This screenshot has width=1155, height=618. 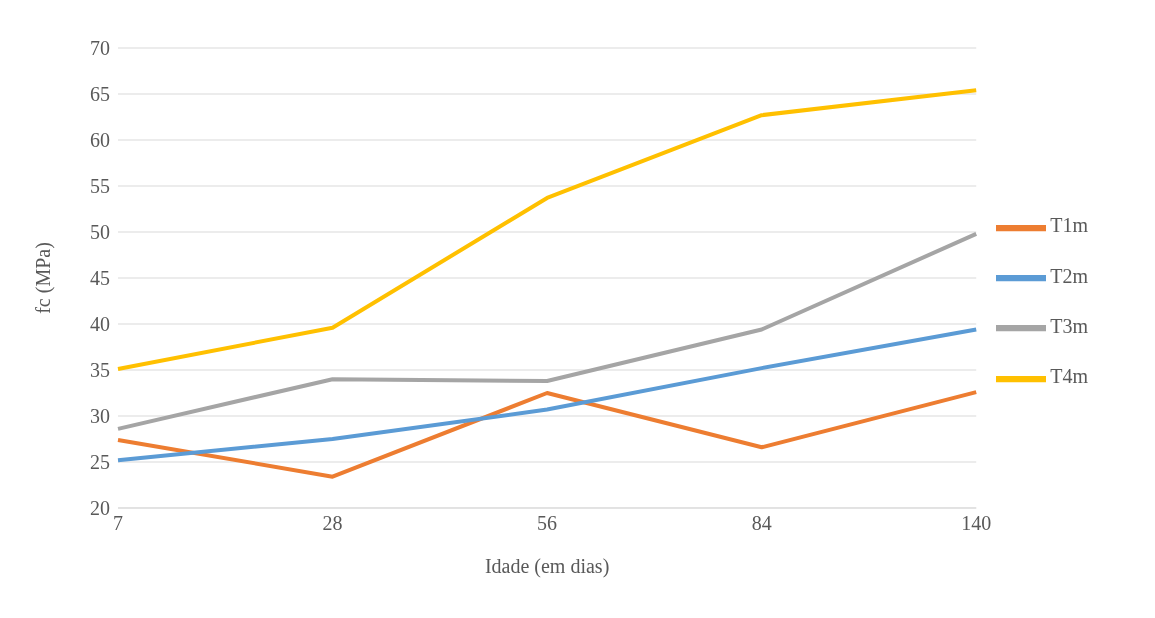 What do you see at coordinates (1069, 376) in the screenshot?
I see `legend-label: T4m` at bounding box center [1069, 376].